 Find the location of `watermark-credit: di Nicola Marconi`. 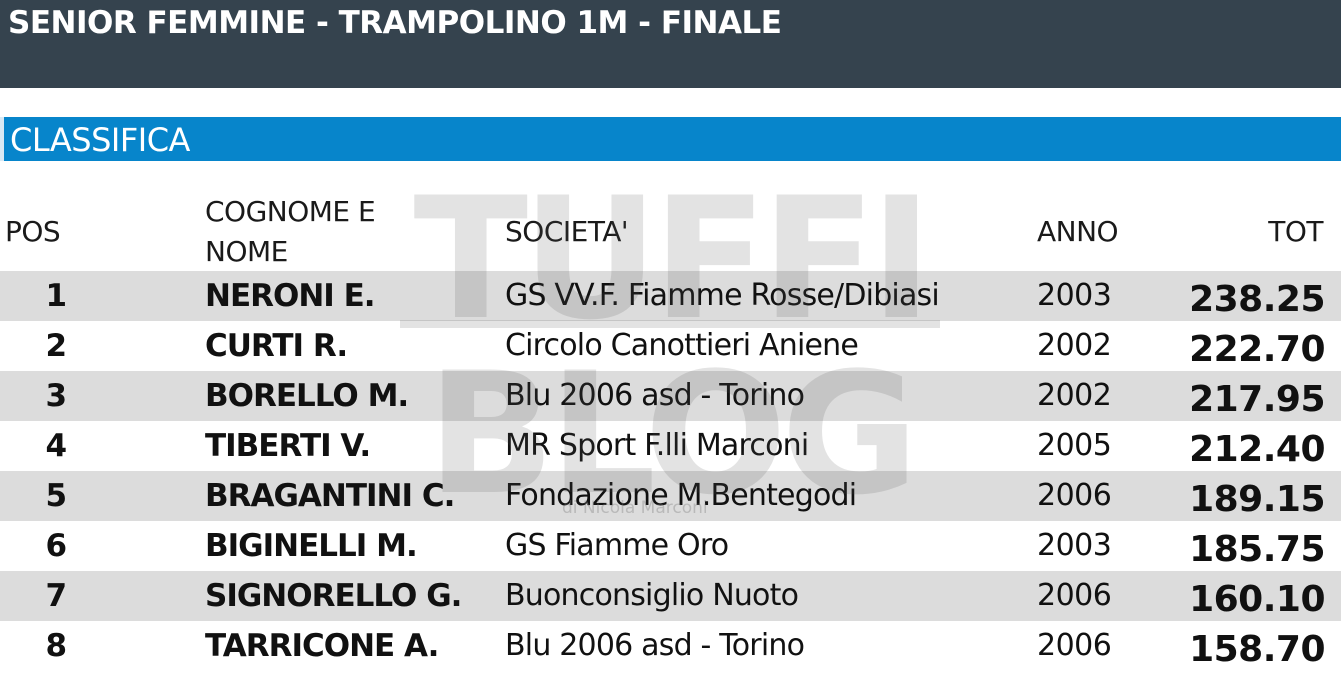

watermark-credit: di Nicola Marconi is located at coordinates (635, 508).